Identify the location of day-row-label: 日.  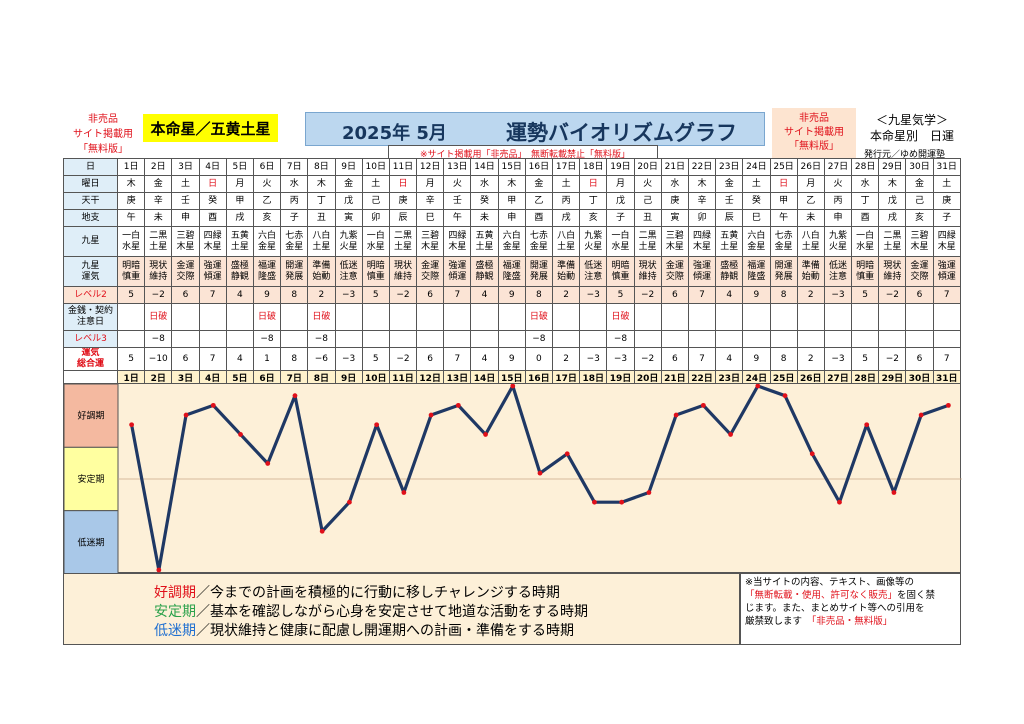
(90, 167).